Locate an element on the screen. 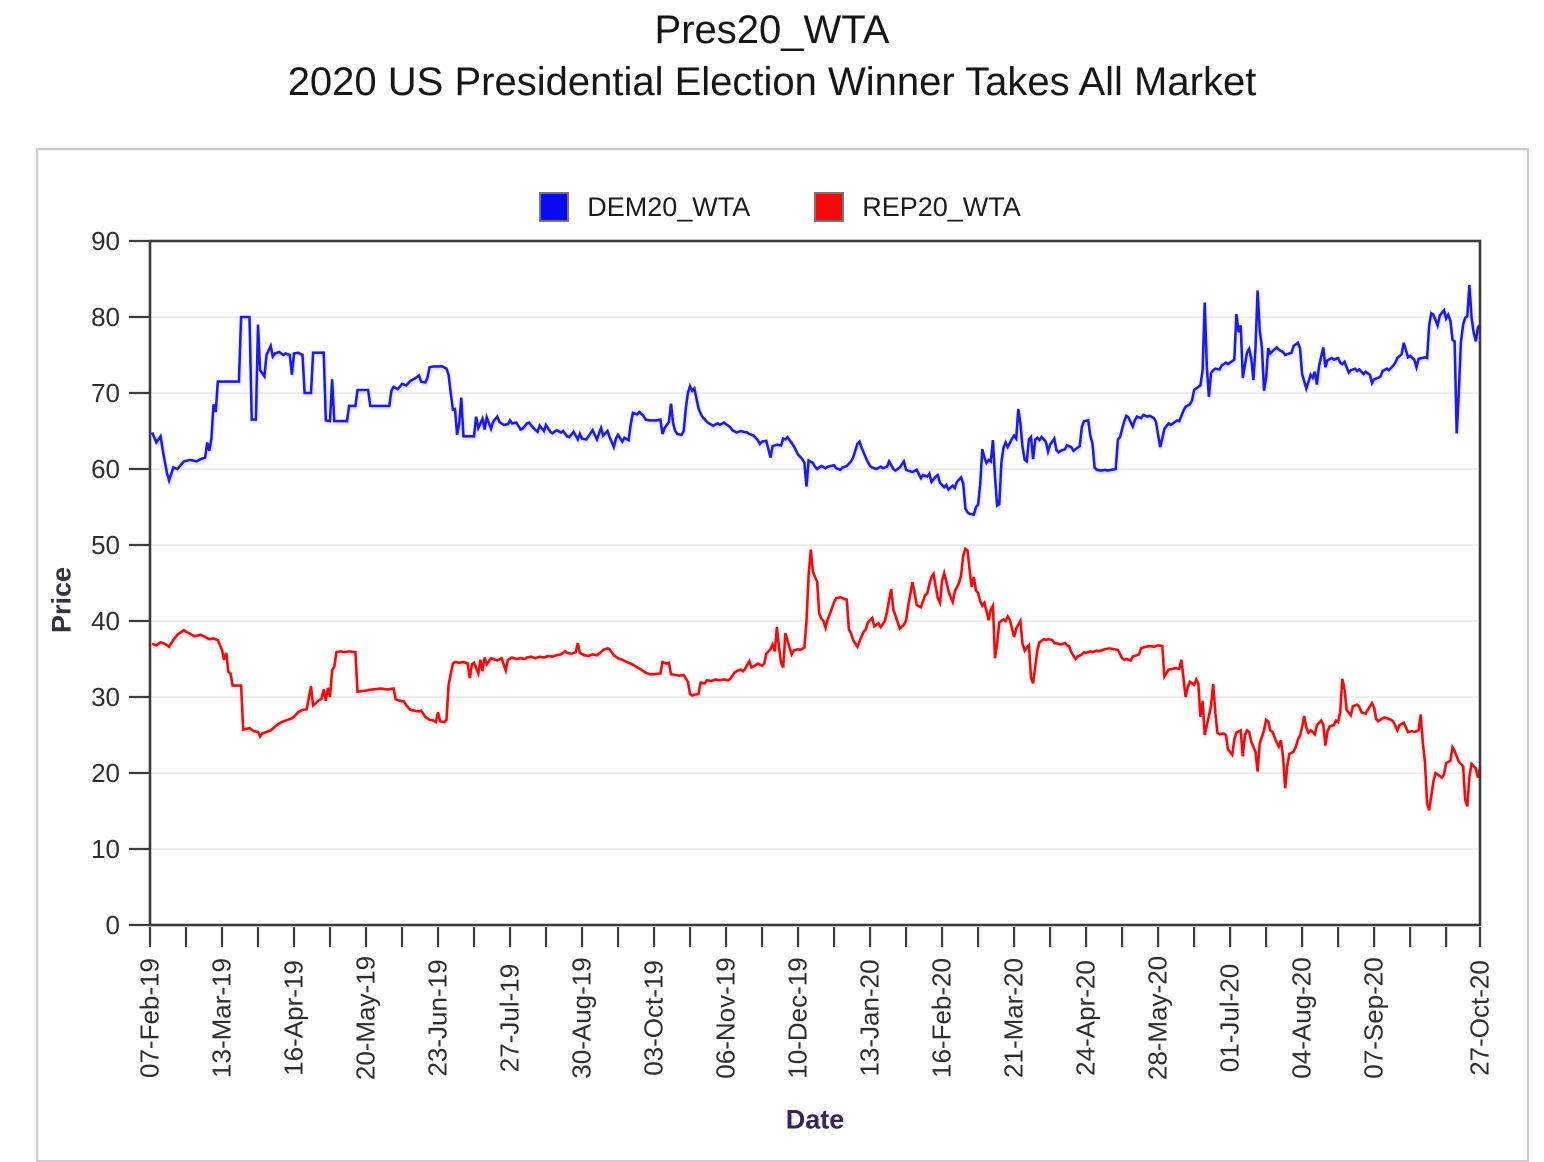 The height and width of the screenshot is (1162, 1544). rep-series-swatch-icon is located at coordinates (829, 207).